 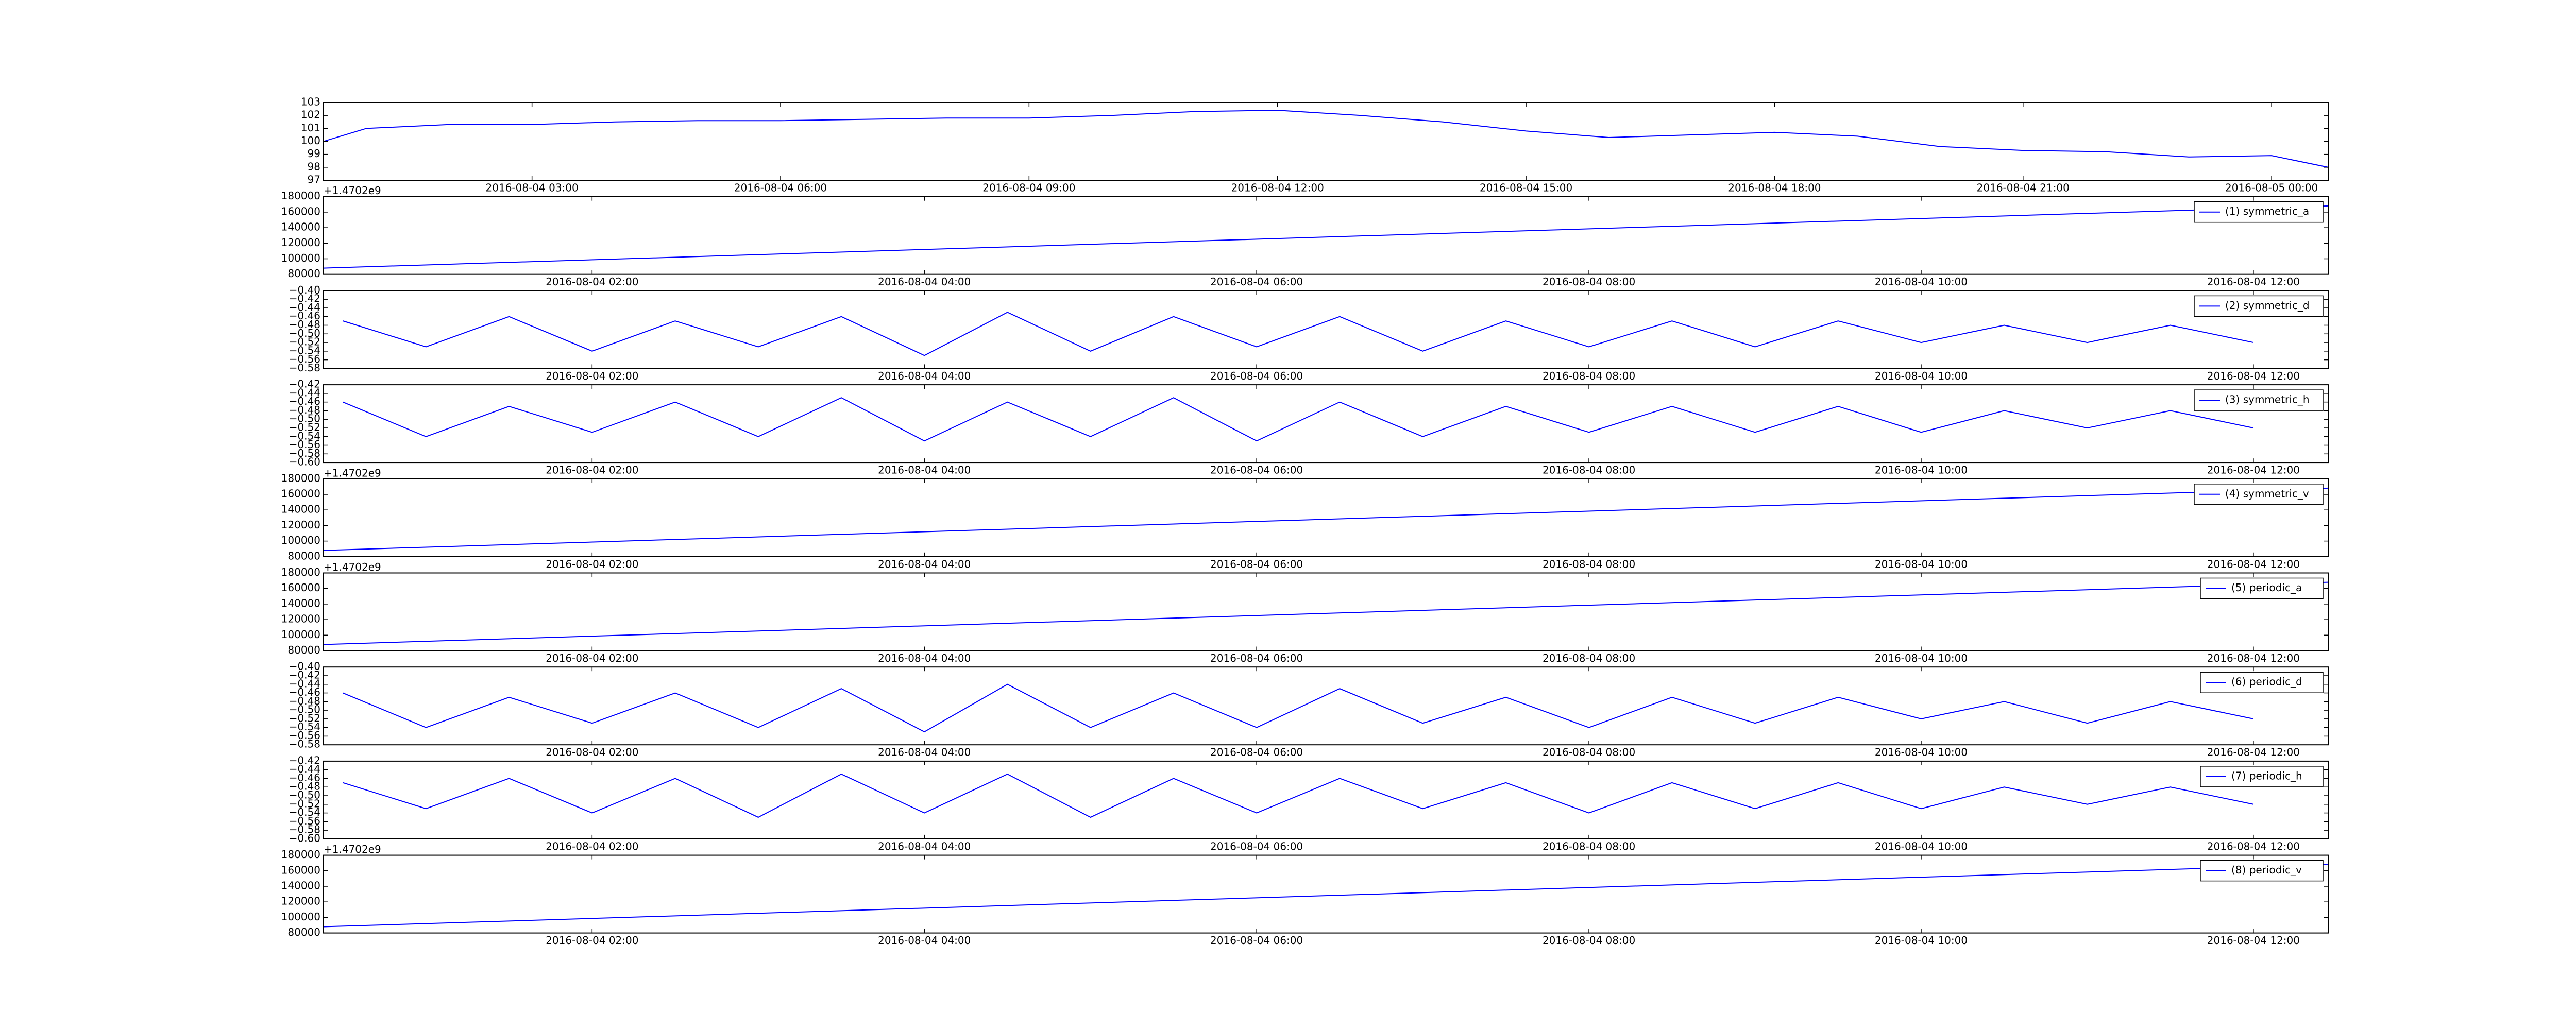 What do you see at coordinates (305, 709) in the screenshot?
I see `y-tick-label: −0.50` at bounding box center [305, 709].